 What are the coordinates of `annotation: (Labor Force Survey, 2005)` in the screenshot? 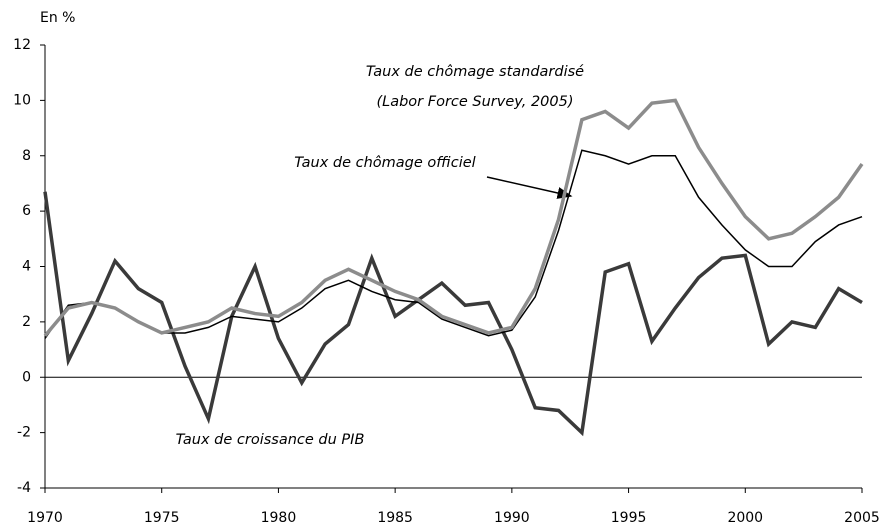 It's located at (474, 102).